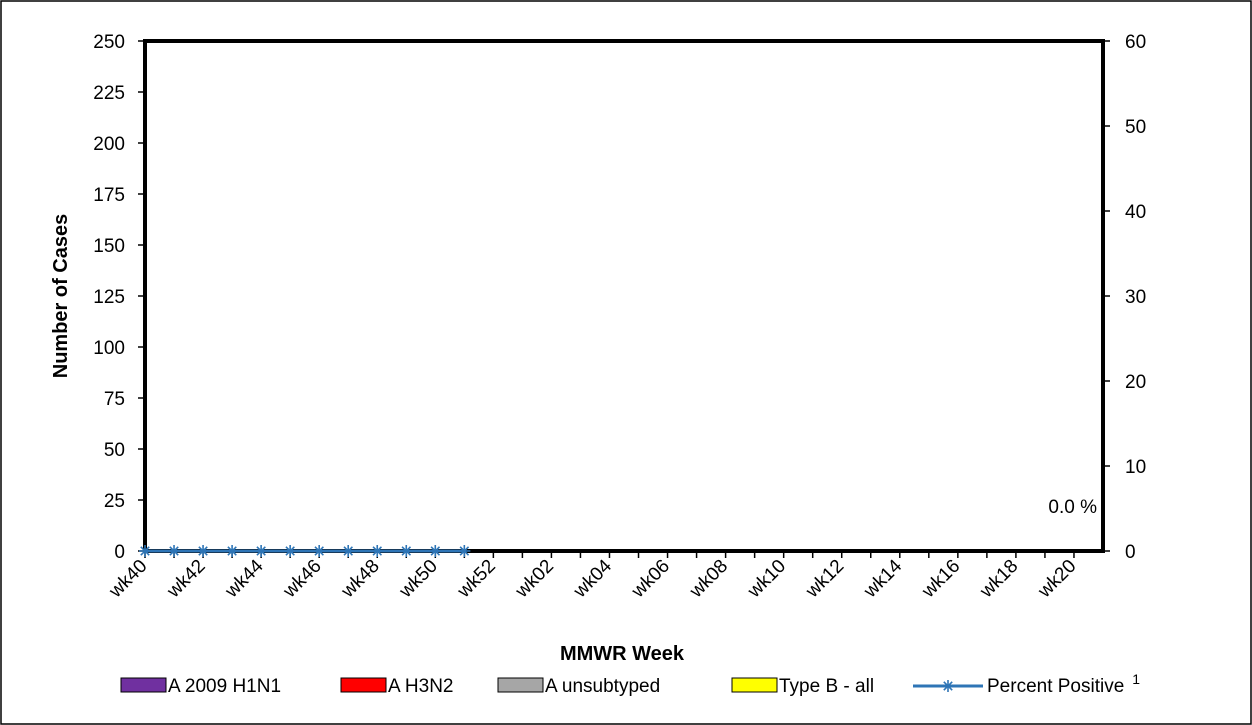 The height and width of the screenshot is (725, 1252). What do you see at coordinates (1135, 42) in the screenshot?
I see `right-tick-label: 60` at bounding box center [1135, 42].